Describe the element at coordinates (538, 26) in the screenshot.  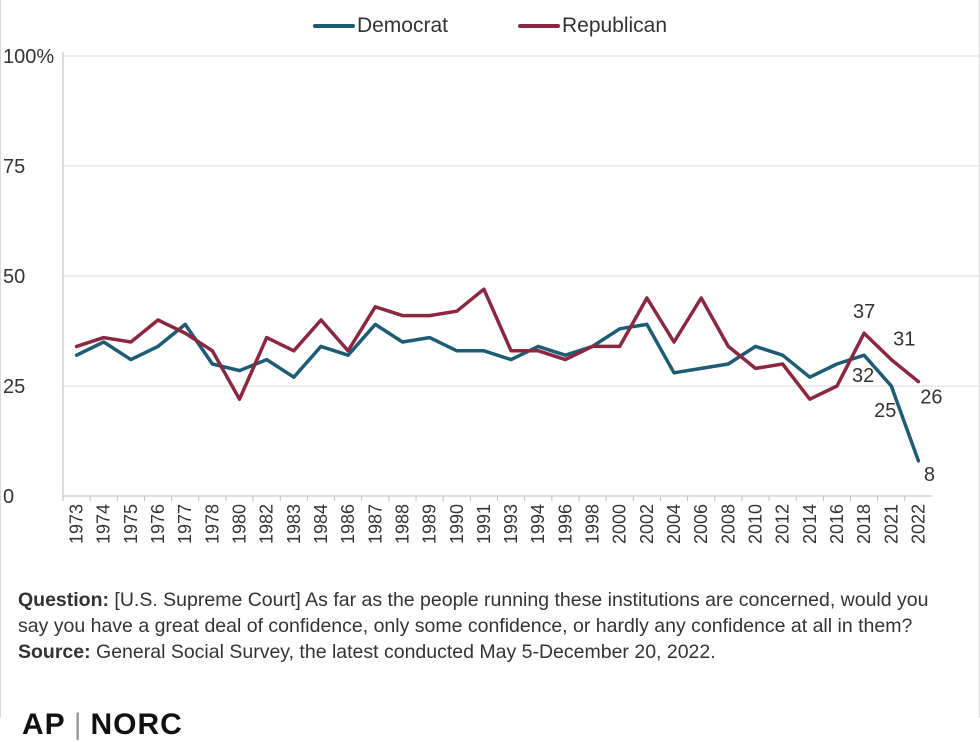
I see `legend-swatch-republican` at that location.